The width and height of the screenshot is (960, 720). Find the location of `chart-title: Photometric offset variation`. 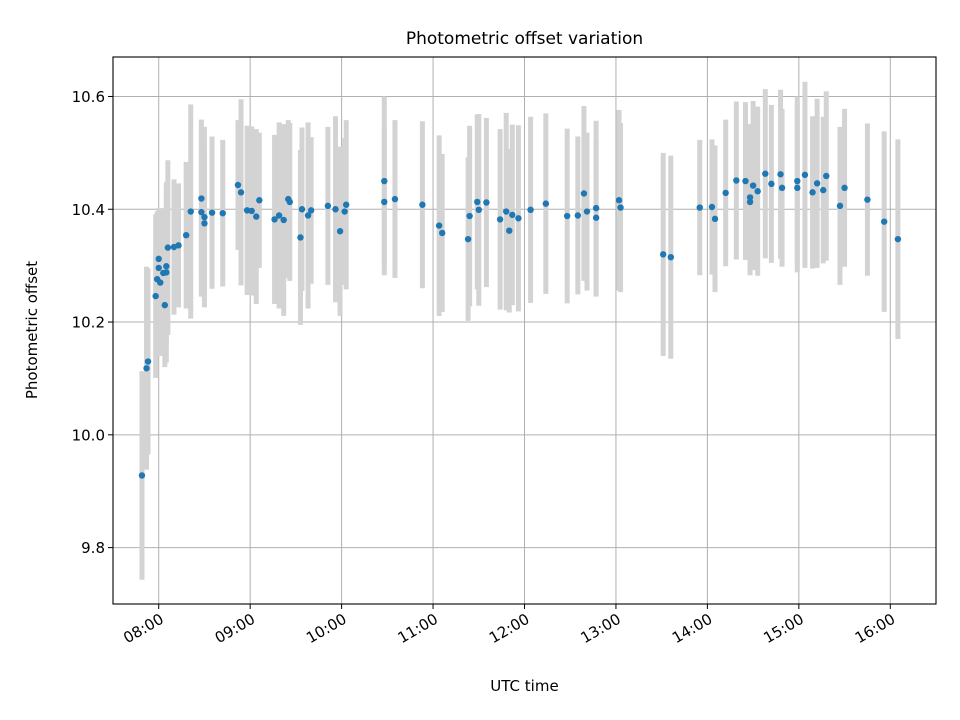

chart-title: Photometric offset variation is located at coordinates (524, 39).